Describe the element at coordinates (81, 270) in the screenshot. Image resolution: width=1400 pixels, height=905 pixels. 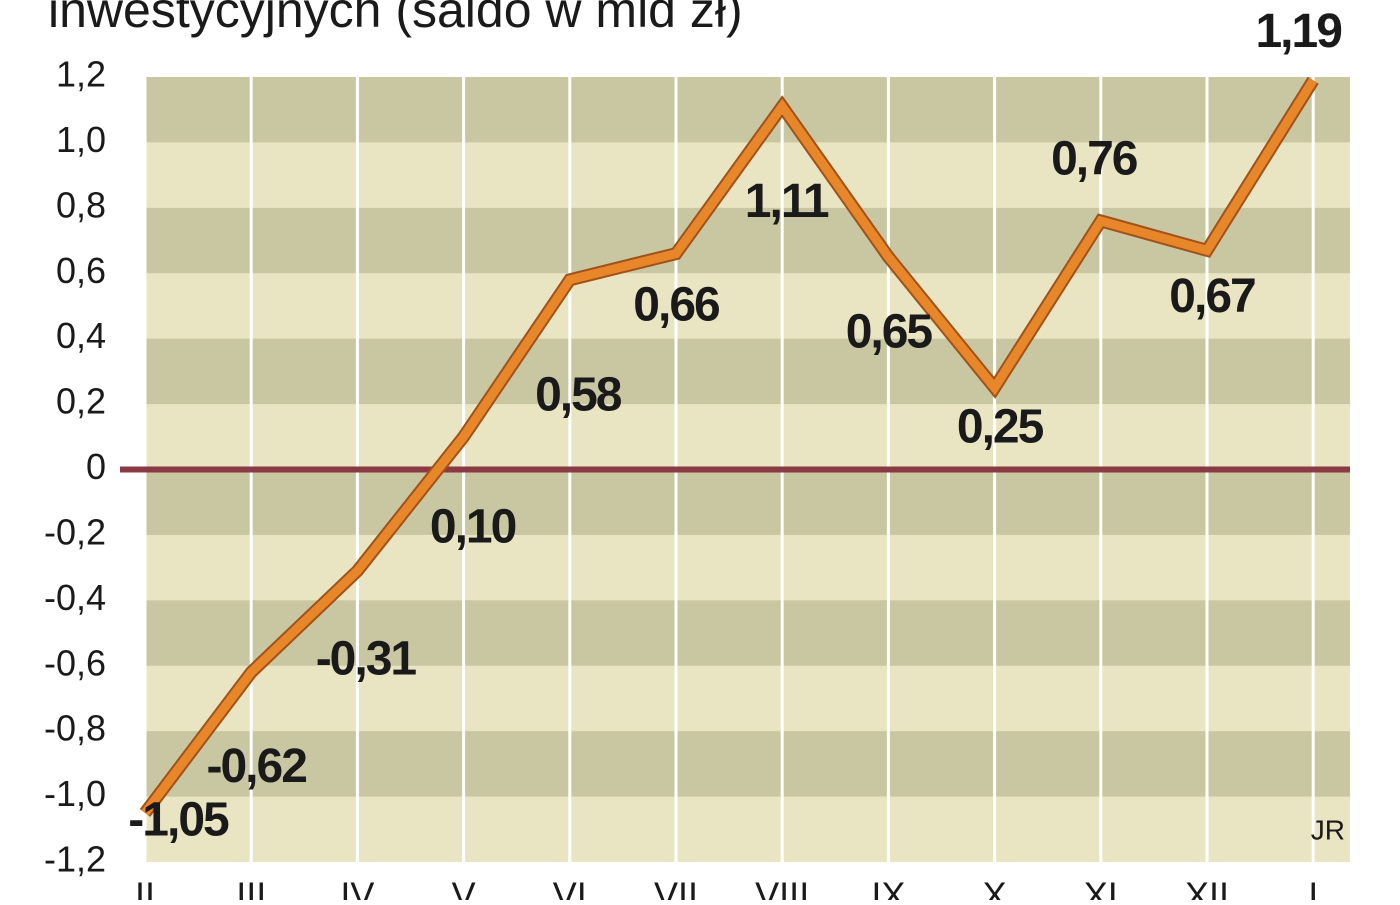
I see `y-tick-label: 0,6` at that location.